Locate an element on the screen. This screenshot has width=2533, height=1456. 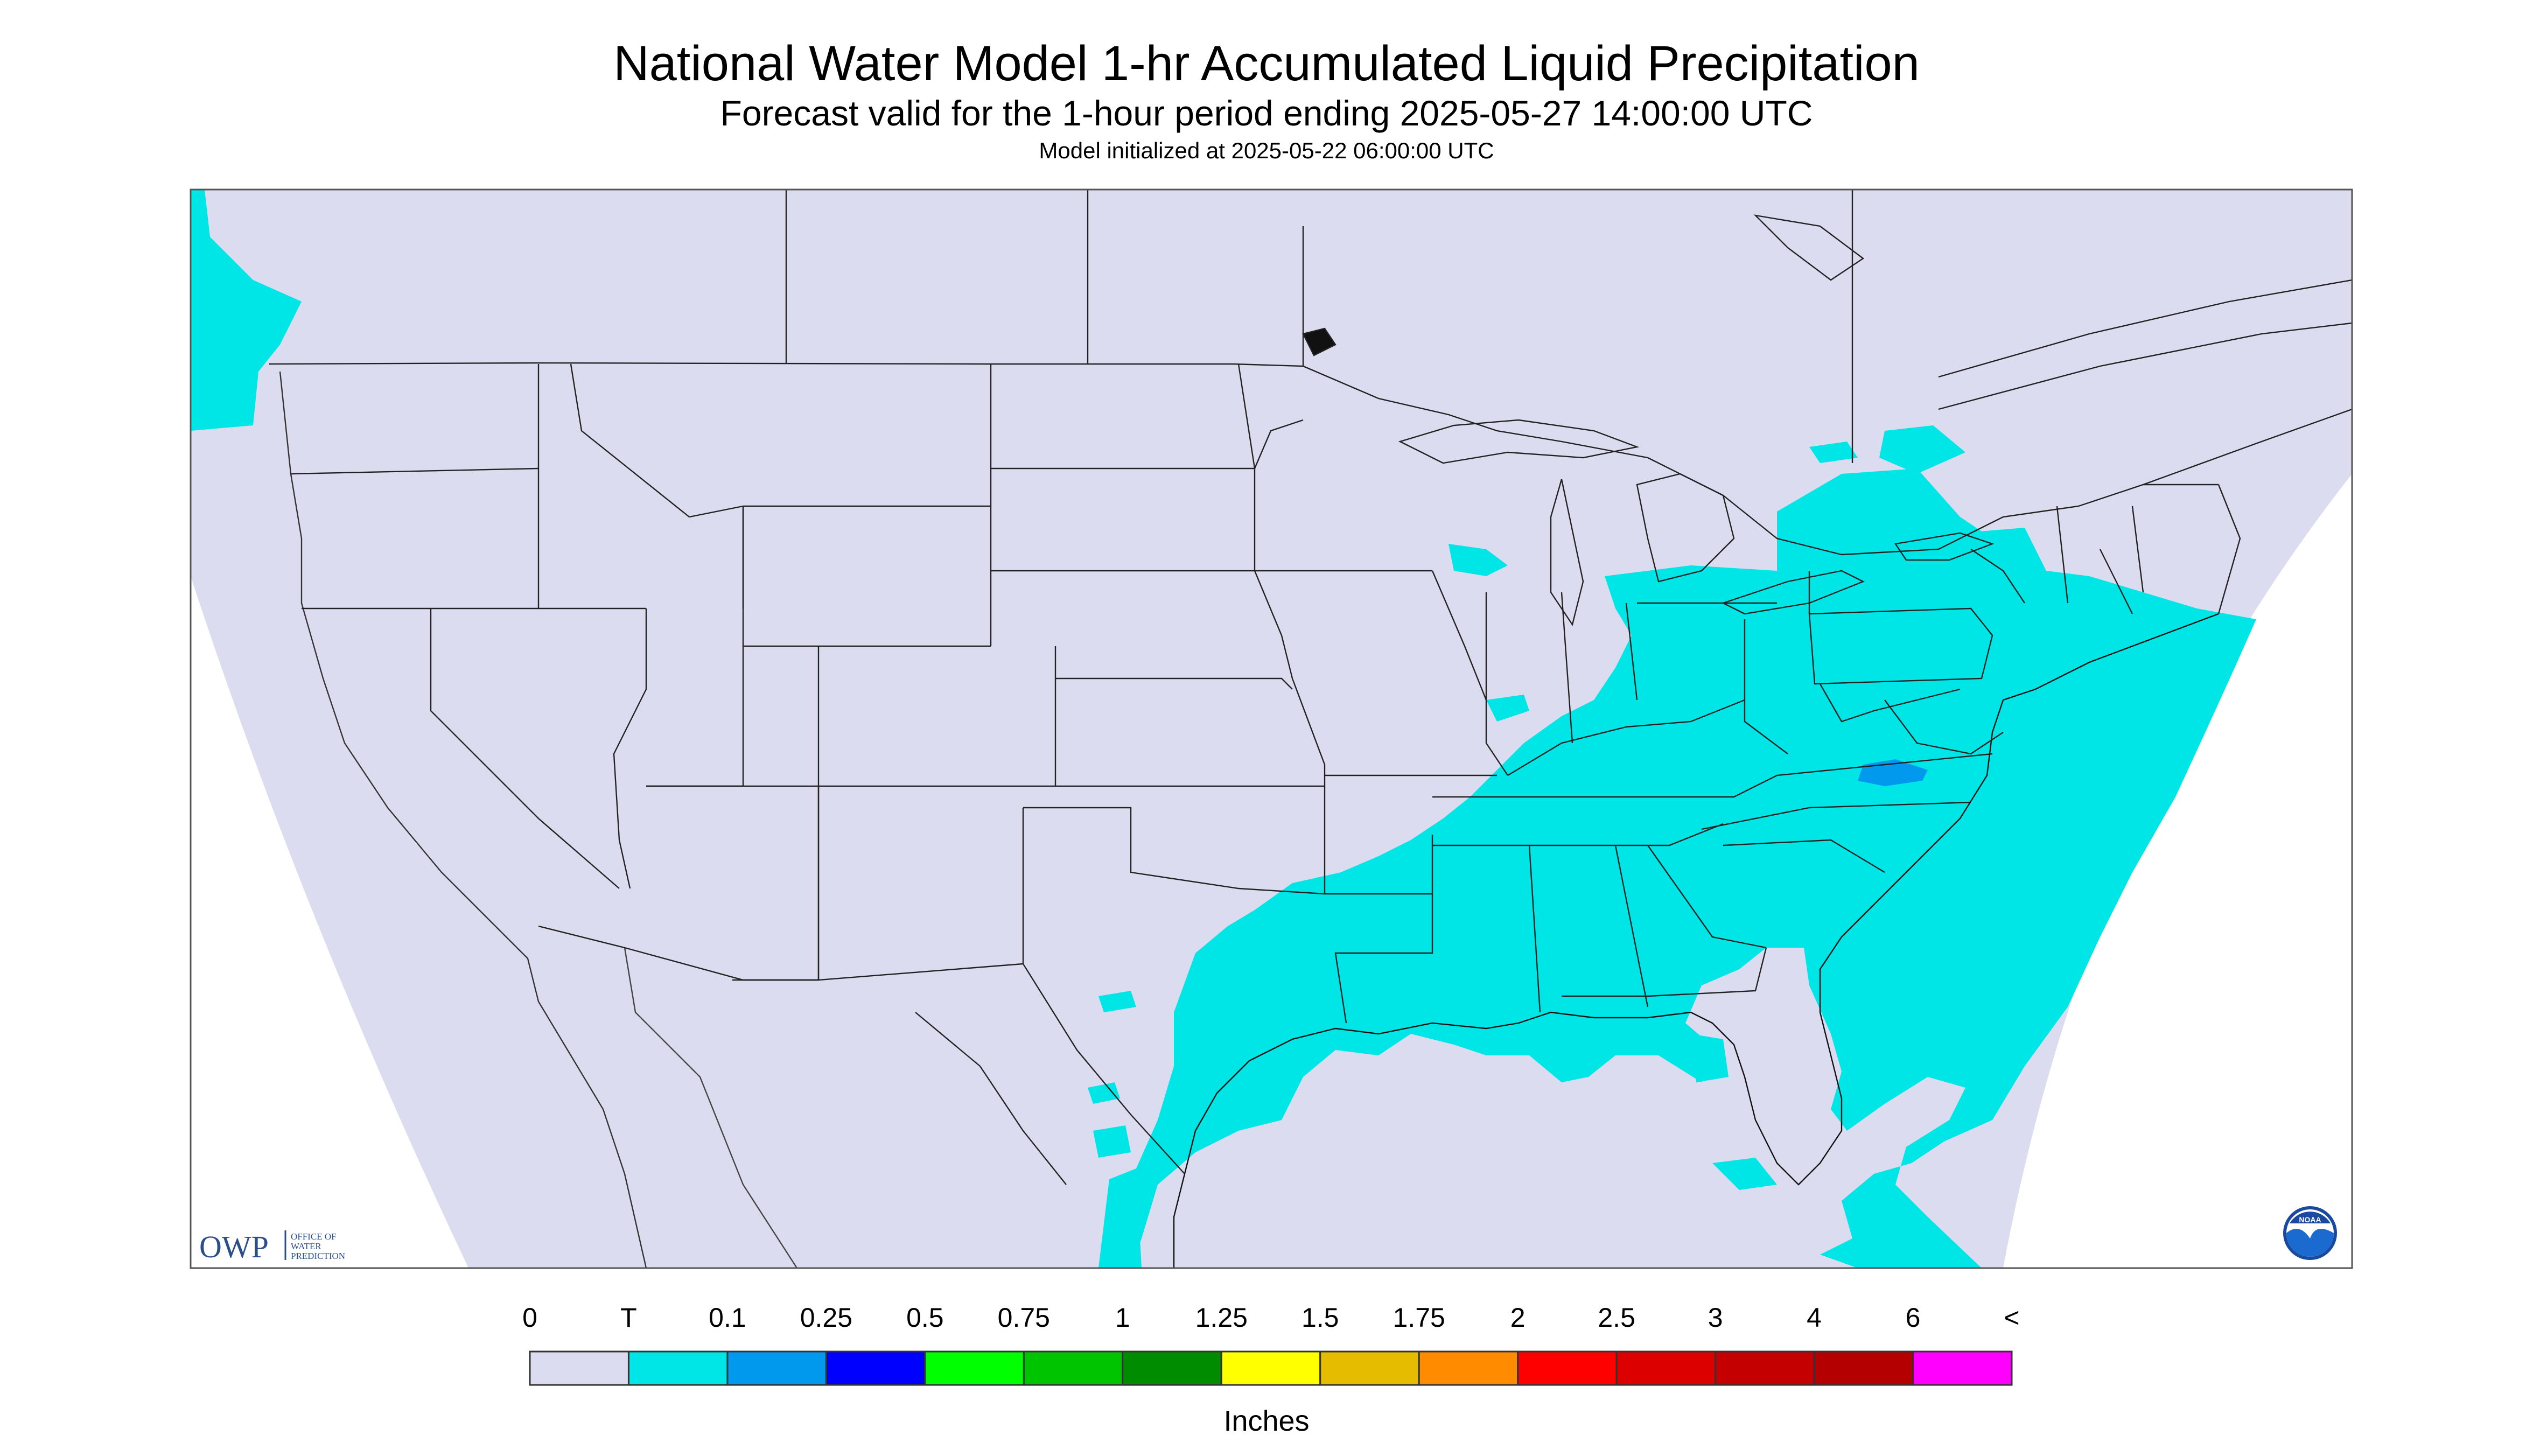
legend-color-bar is located at coordinates (1271, 1368).